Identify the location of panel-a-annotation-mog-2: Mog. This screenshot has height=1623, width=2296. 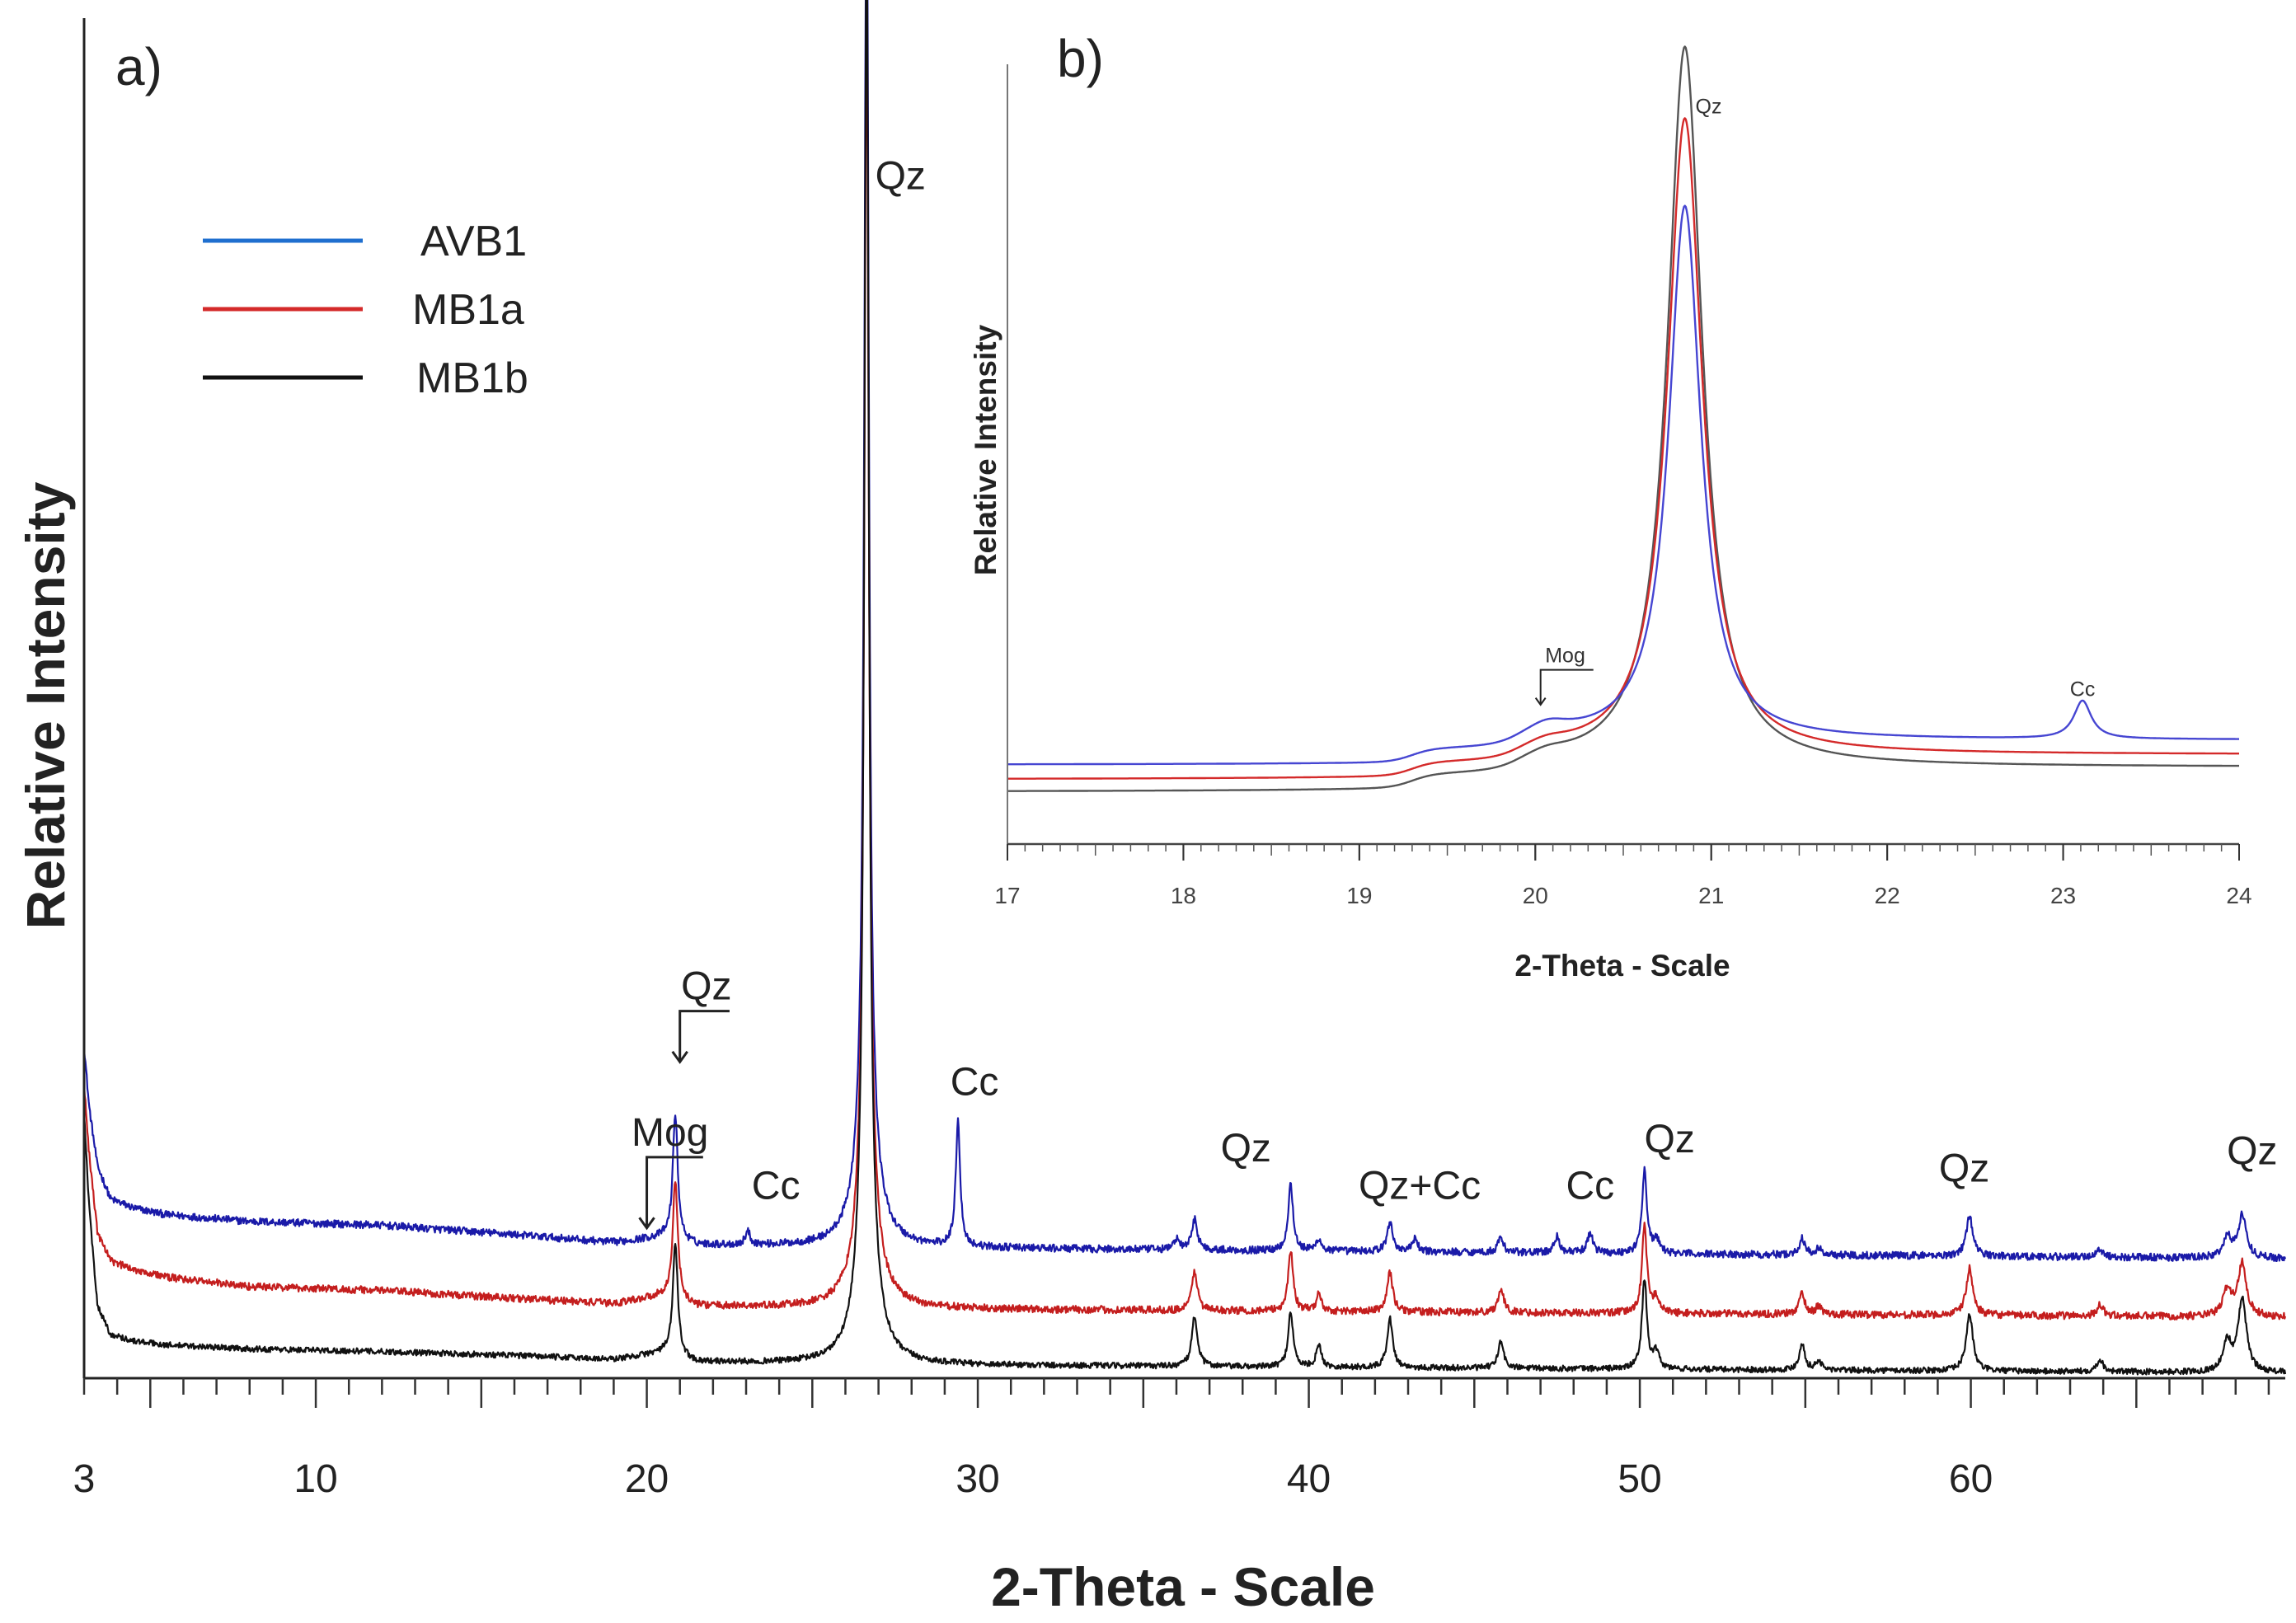
(670, 1133).